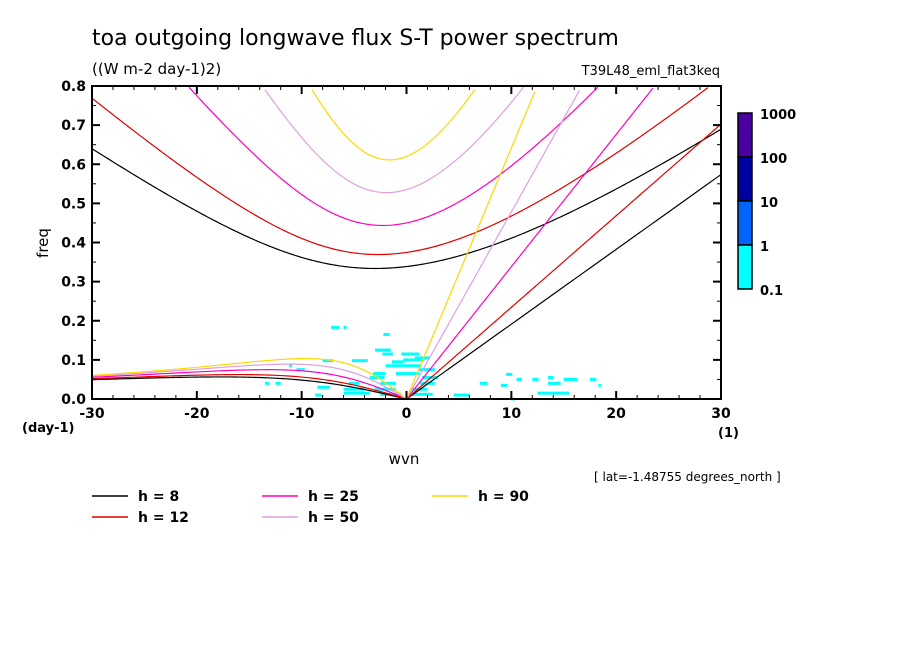 Image resolution: width=904 pixels, height=654 pixels. I want to click on colorbar-label: 10, so click(769, 203).